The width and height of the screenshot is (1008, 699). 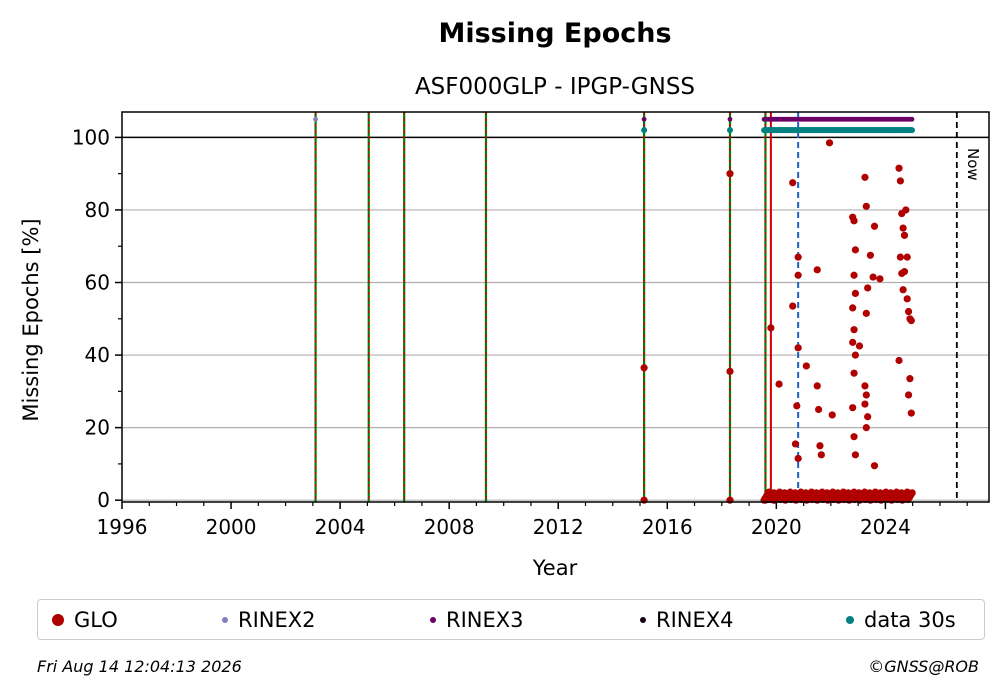 What do you see at coordinates (973, 164) in the screenshot?
I see `now-label: Now` at bounding box center [973, 164].